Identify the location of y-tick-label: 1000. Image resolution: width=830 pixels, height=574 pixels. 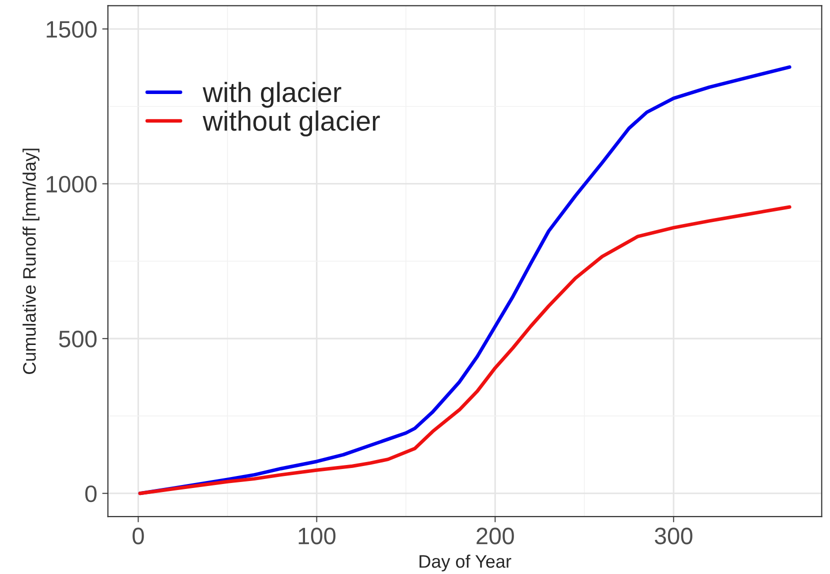
(71, 184).